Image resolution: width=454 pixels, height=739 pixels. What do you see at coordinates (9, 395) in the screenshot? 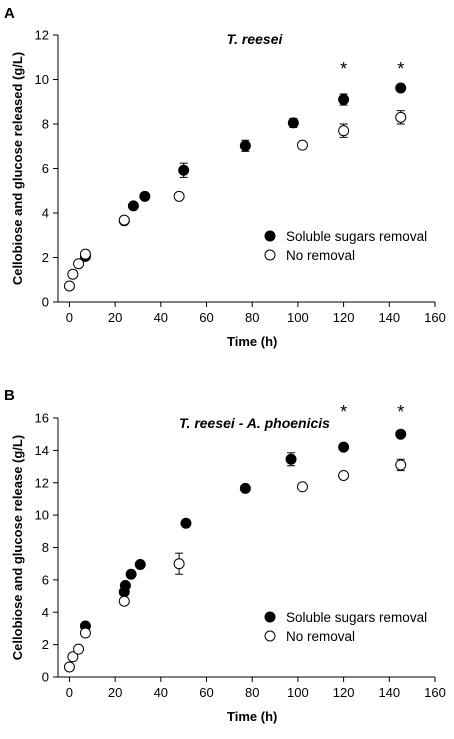
I see `panel-letter: B` at bounding box center [9, 395].